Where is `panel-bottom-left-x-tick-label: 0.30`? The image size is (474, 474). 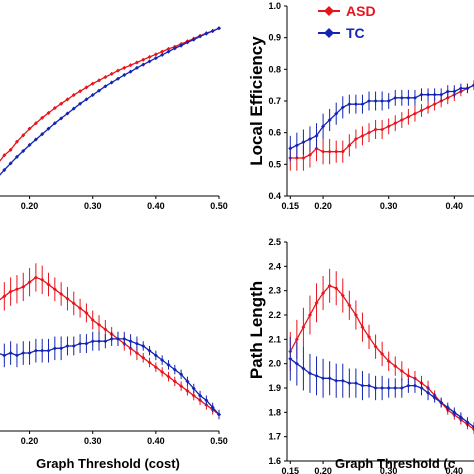
panel-bottom-left-x-tick-label: 0.30 is located at coordinates (93, 441).